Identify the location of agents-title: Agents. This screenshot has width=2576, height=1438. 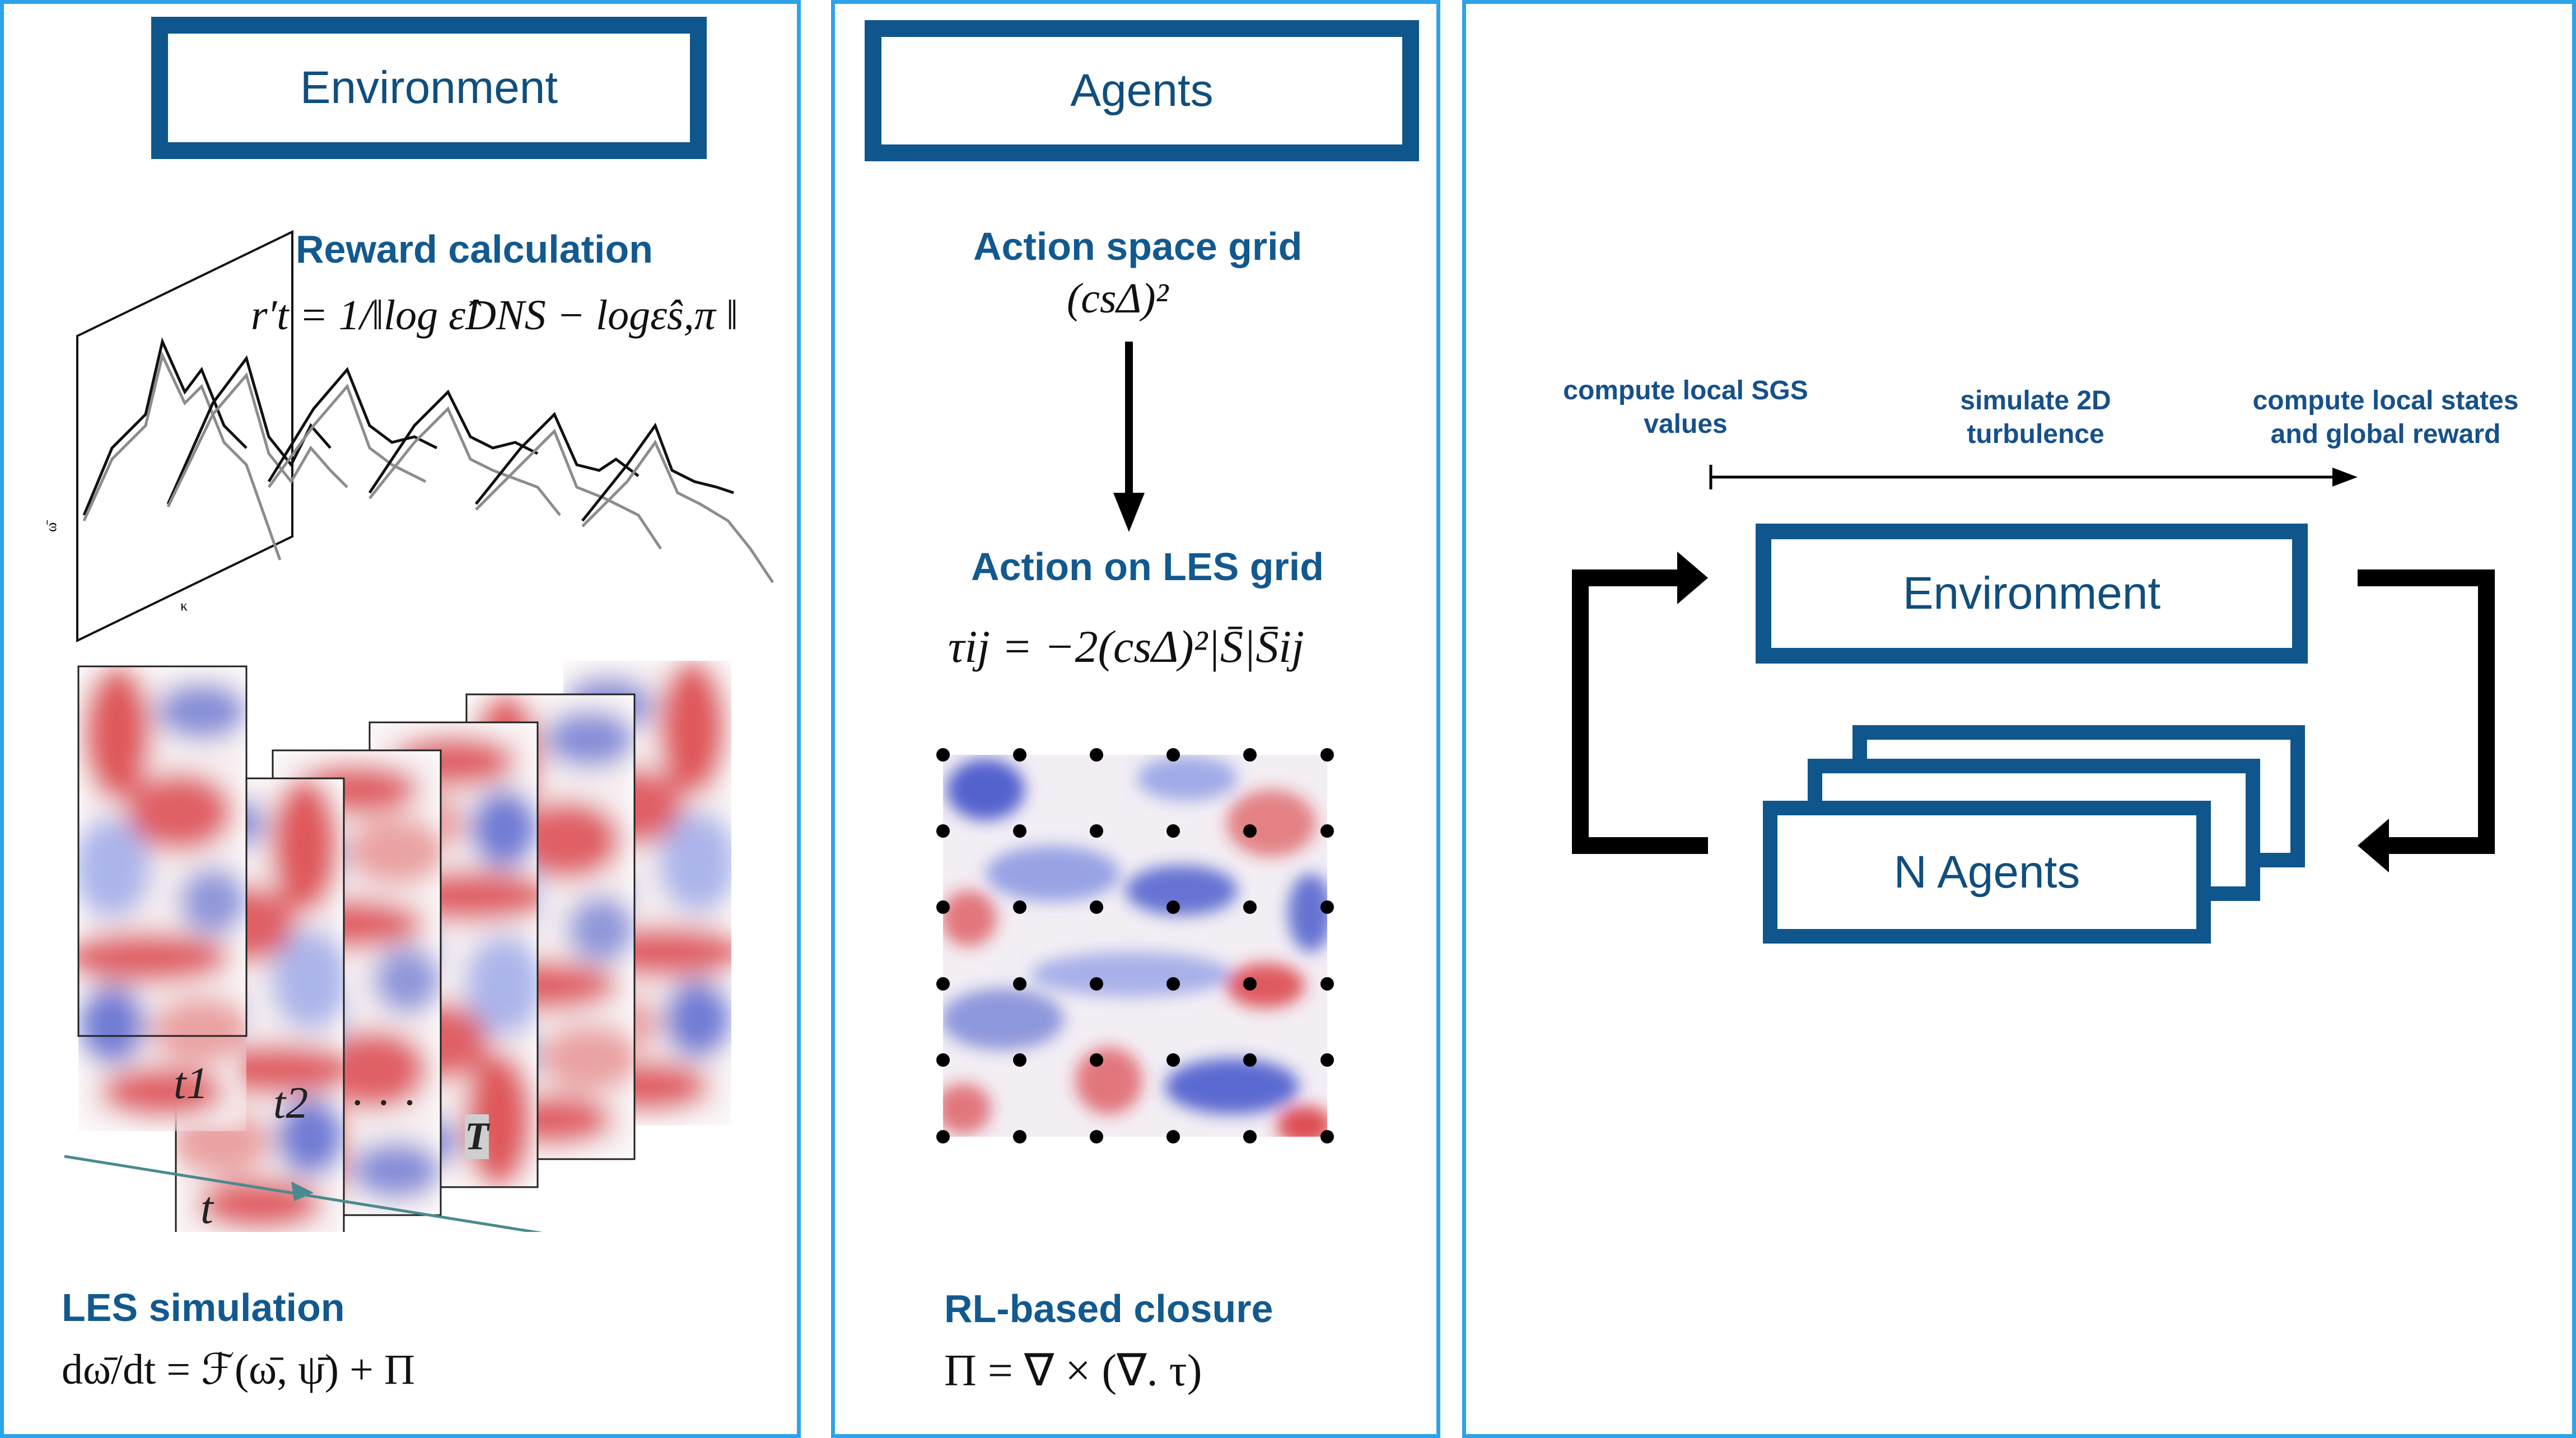
(1142, 90).